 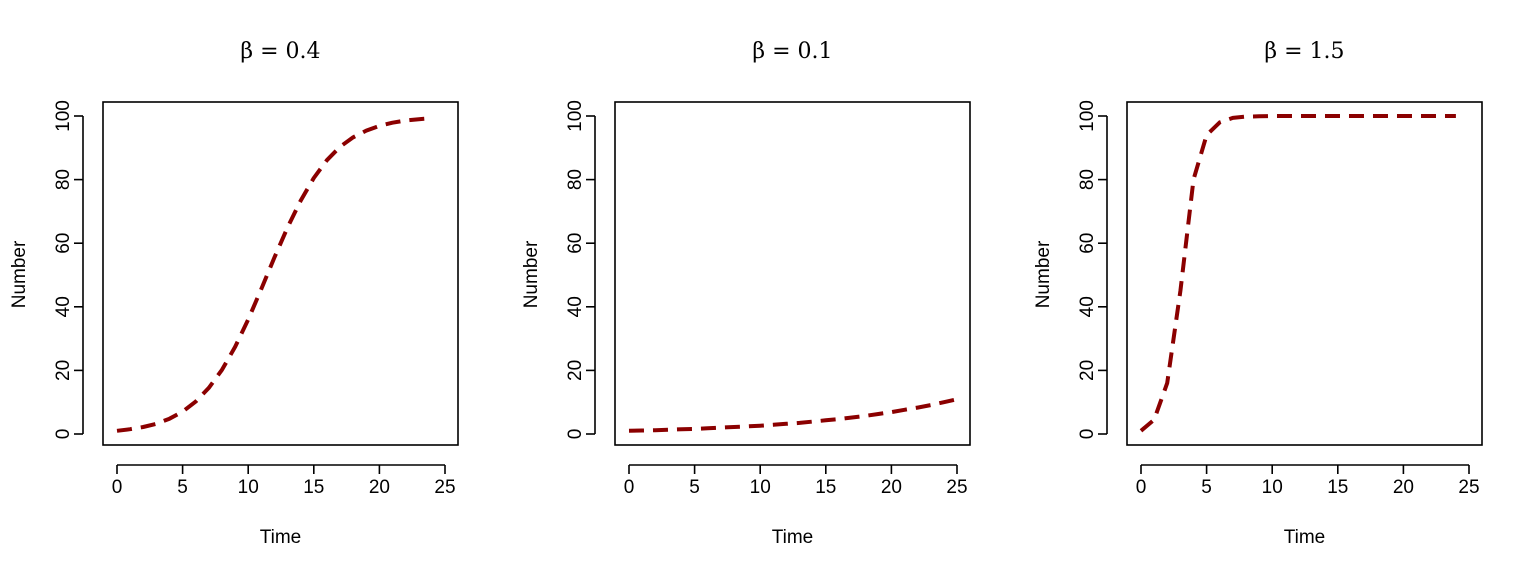 What do you see at coordinates (1304, 51) in the screenshot?
I see `chart-title: β = 1.5` at bounding box center [1304, 51].